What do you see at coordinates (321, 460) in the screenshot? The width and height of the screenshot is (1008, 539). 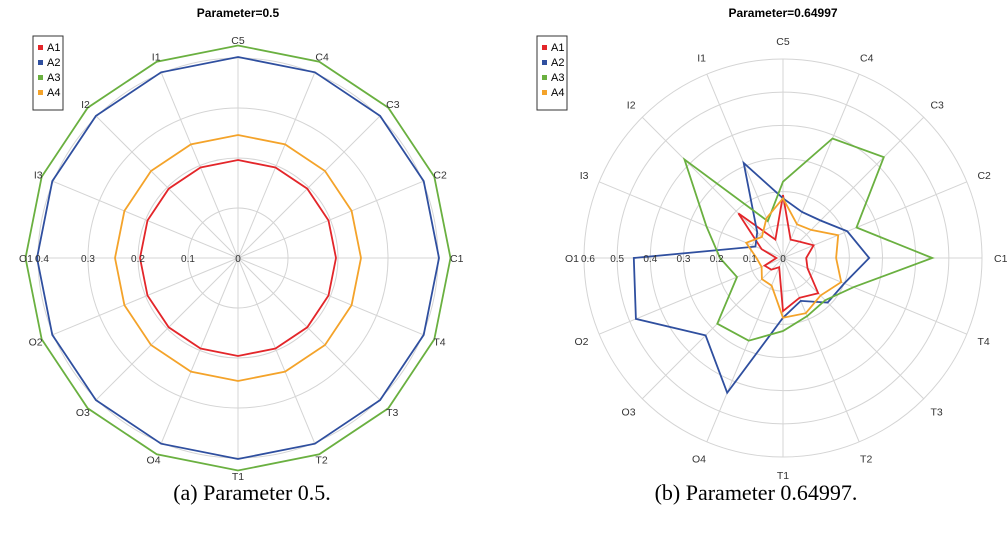 I see `axis-label-t2: T2` at bounding box center [321, 460].